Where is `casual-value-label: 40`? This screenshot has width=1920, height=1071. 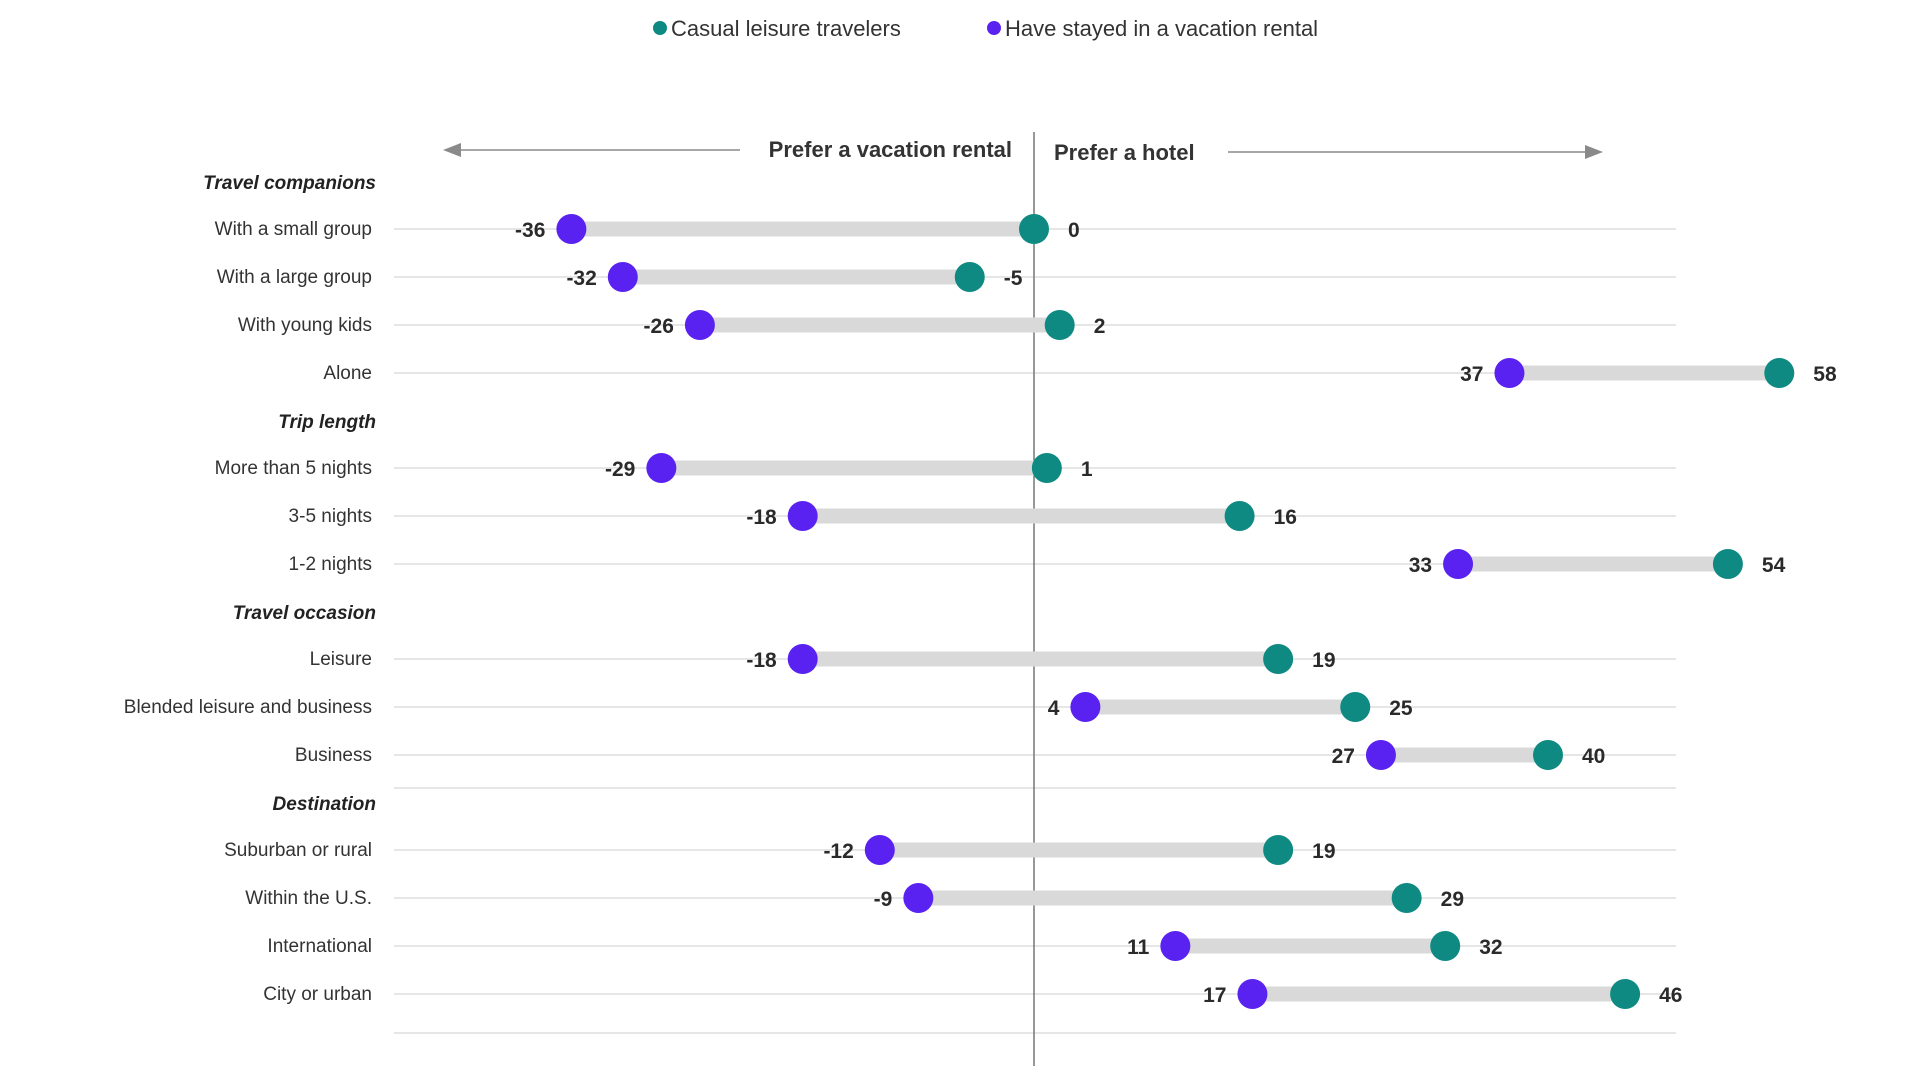 casual-value-label: 40 is located at coordinates (1593, 756).